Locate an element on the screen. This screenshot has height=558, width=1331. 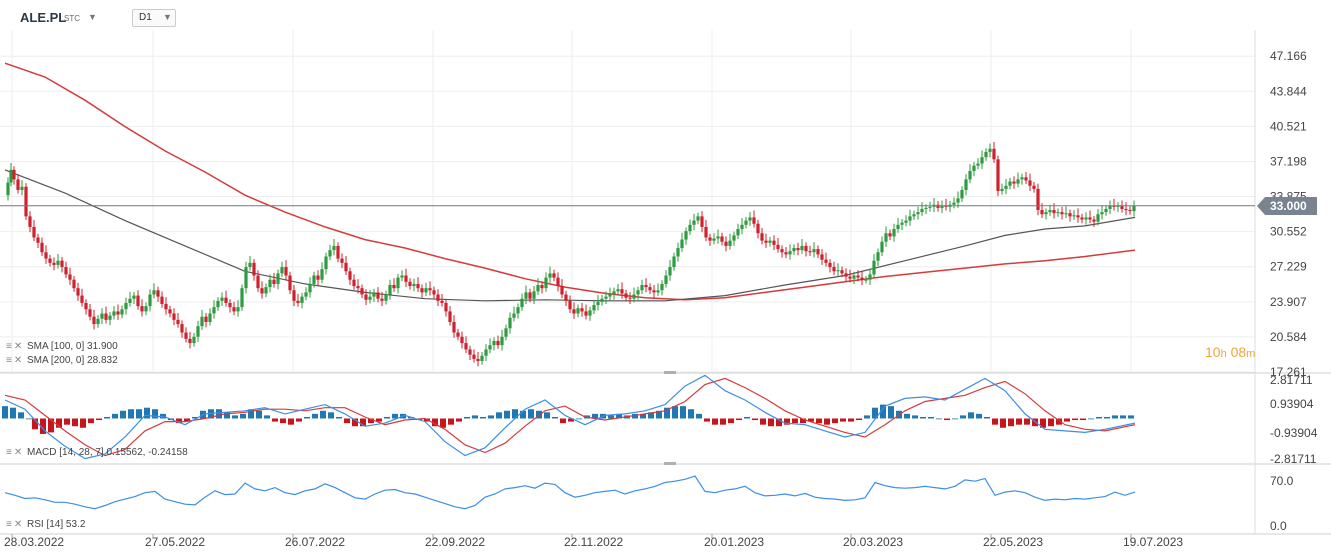
legend-sma-100: ≡ ✕ SMA [100, 0] 31.900 is located at coordinates (62, 346).